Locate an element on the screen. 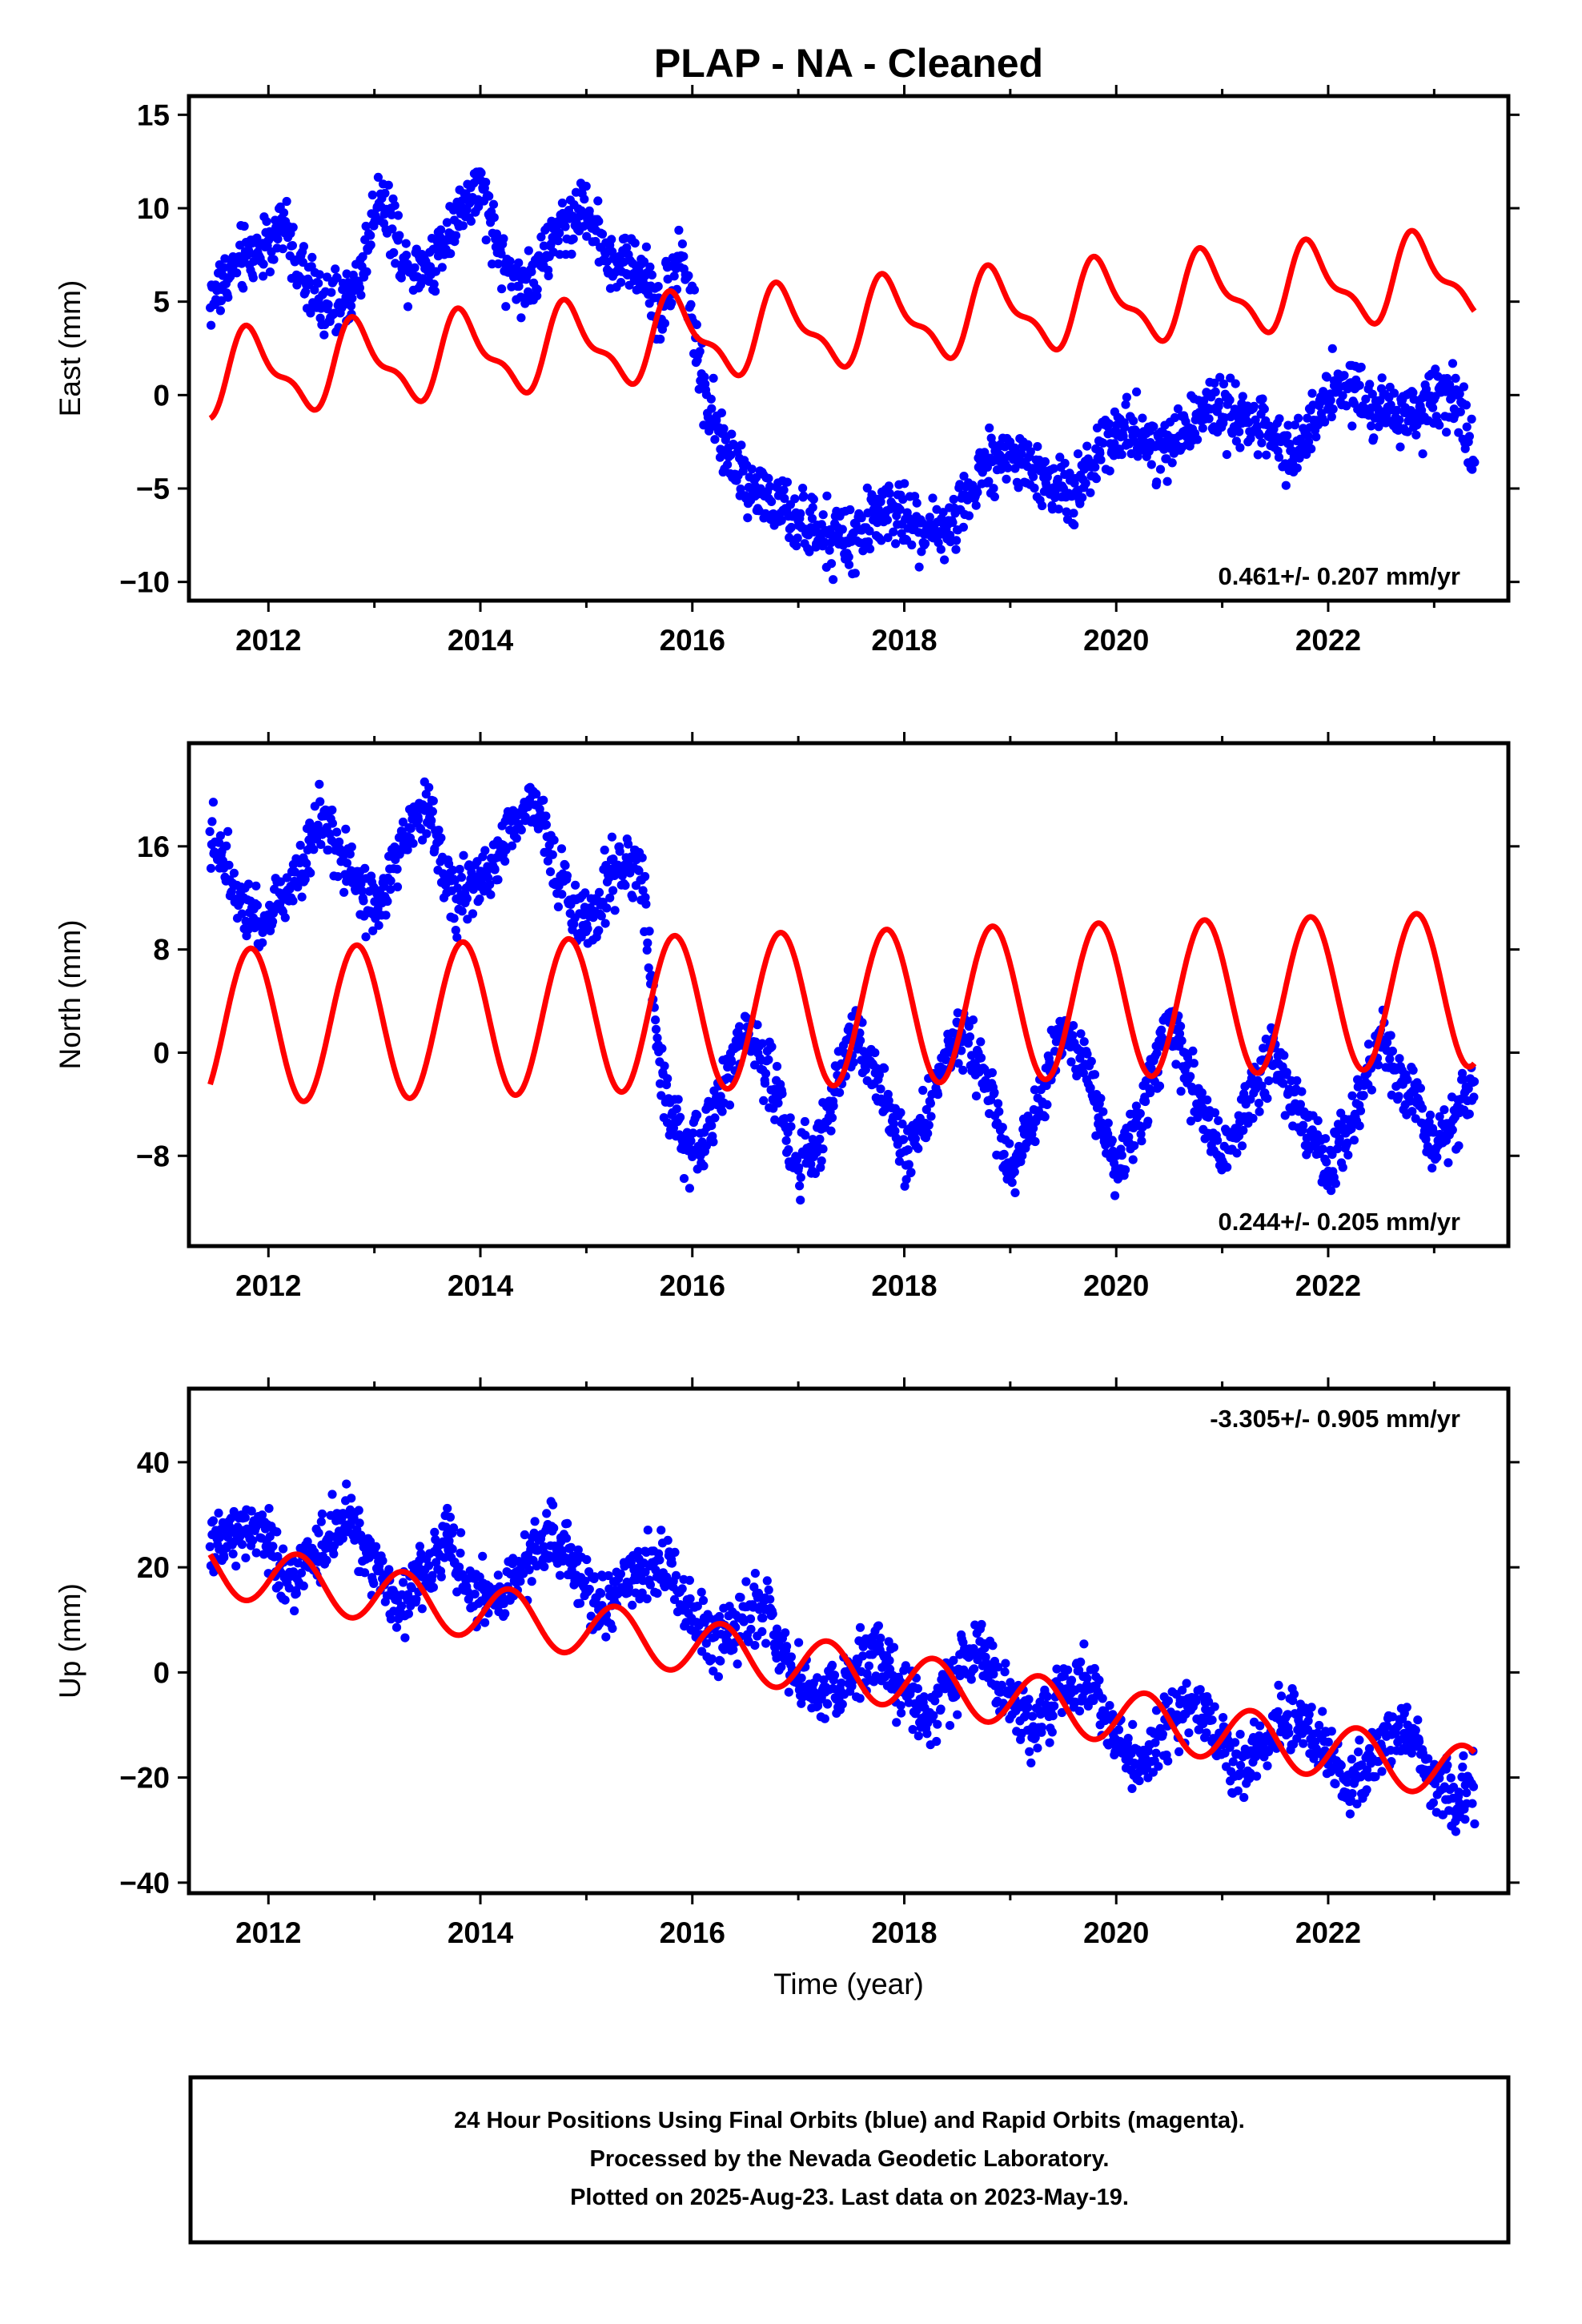 The width and height of the screenshot is (1582, 2324). north-x-tick-label: 2014 is located at coordinates (481, 1285).